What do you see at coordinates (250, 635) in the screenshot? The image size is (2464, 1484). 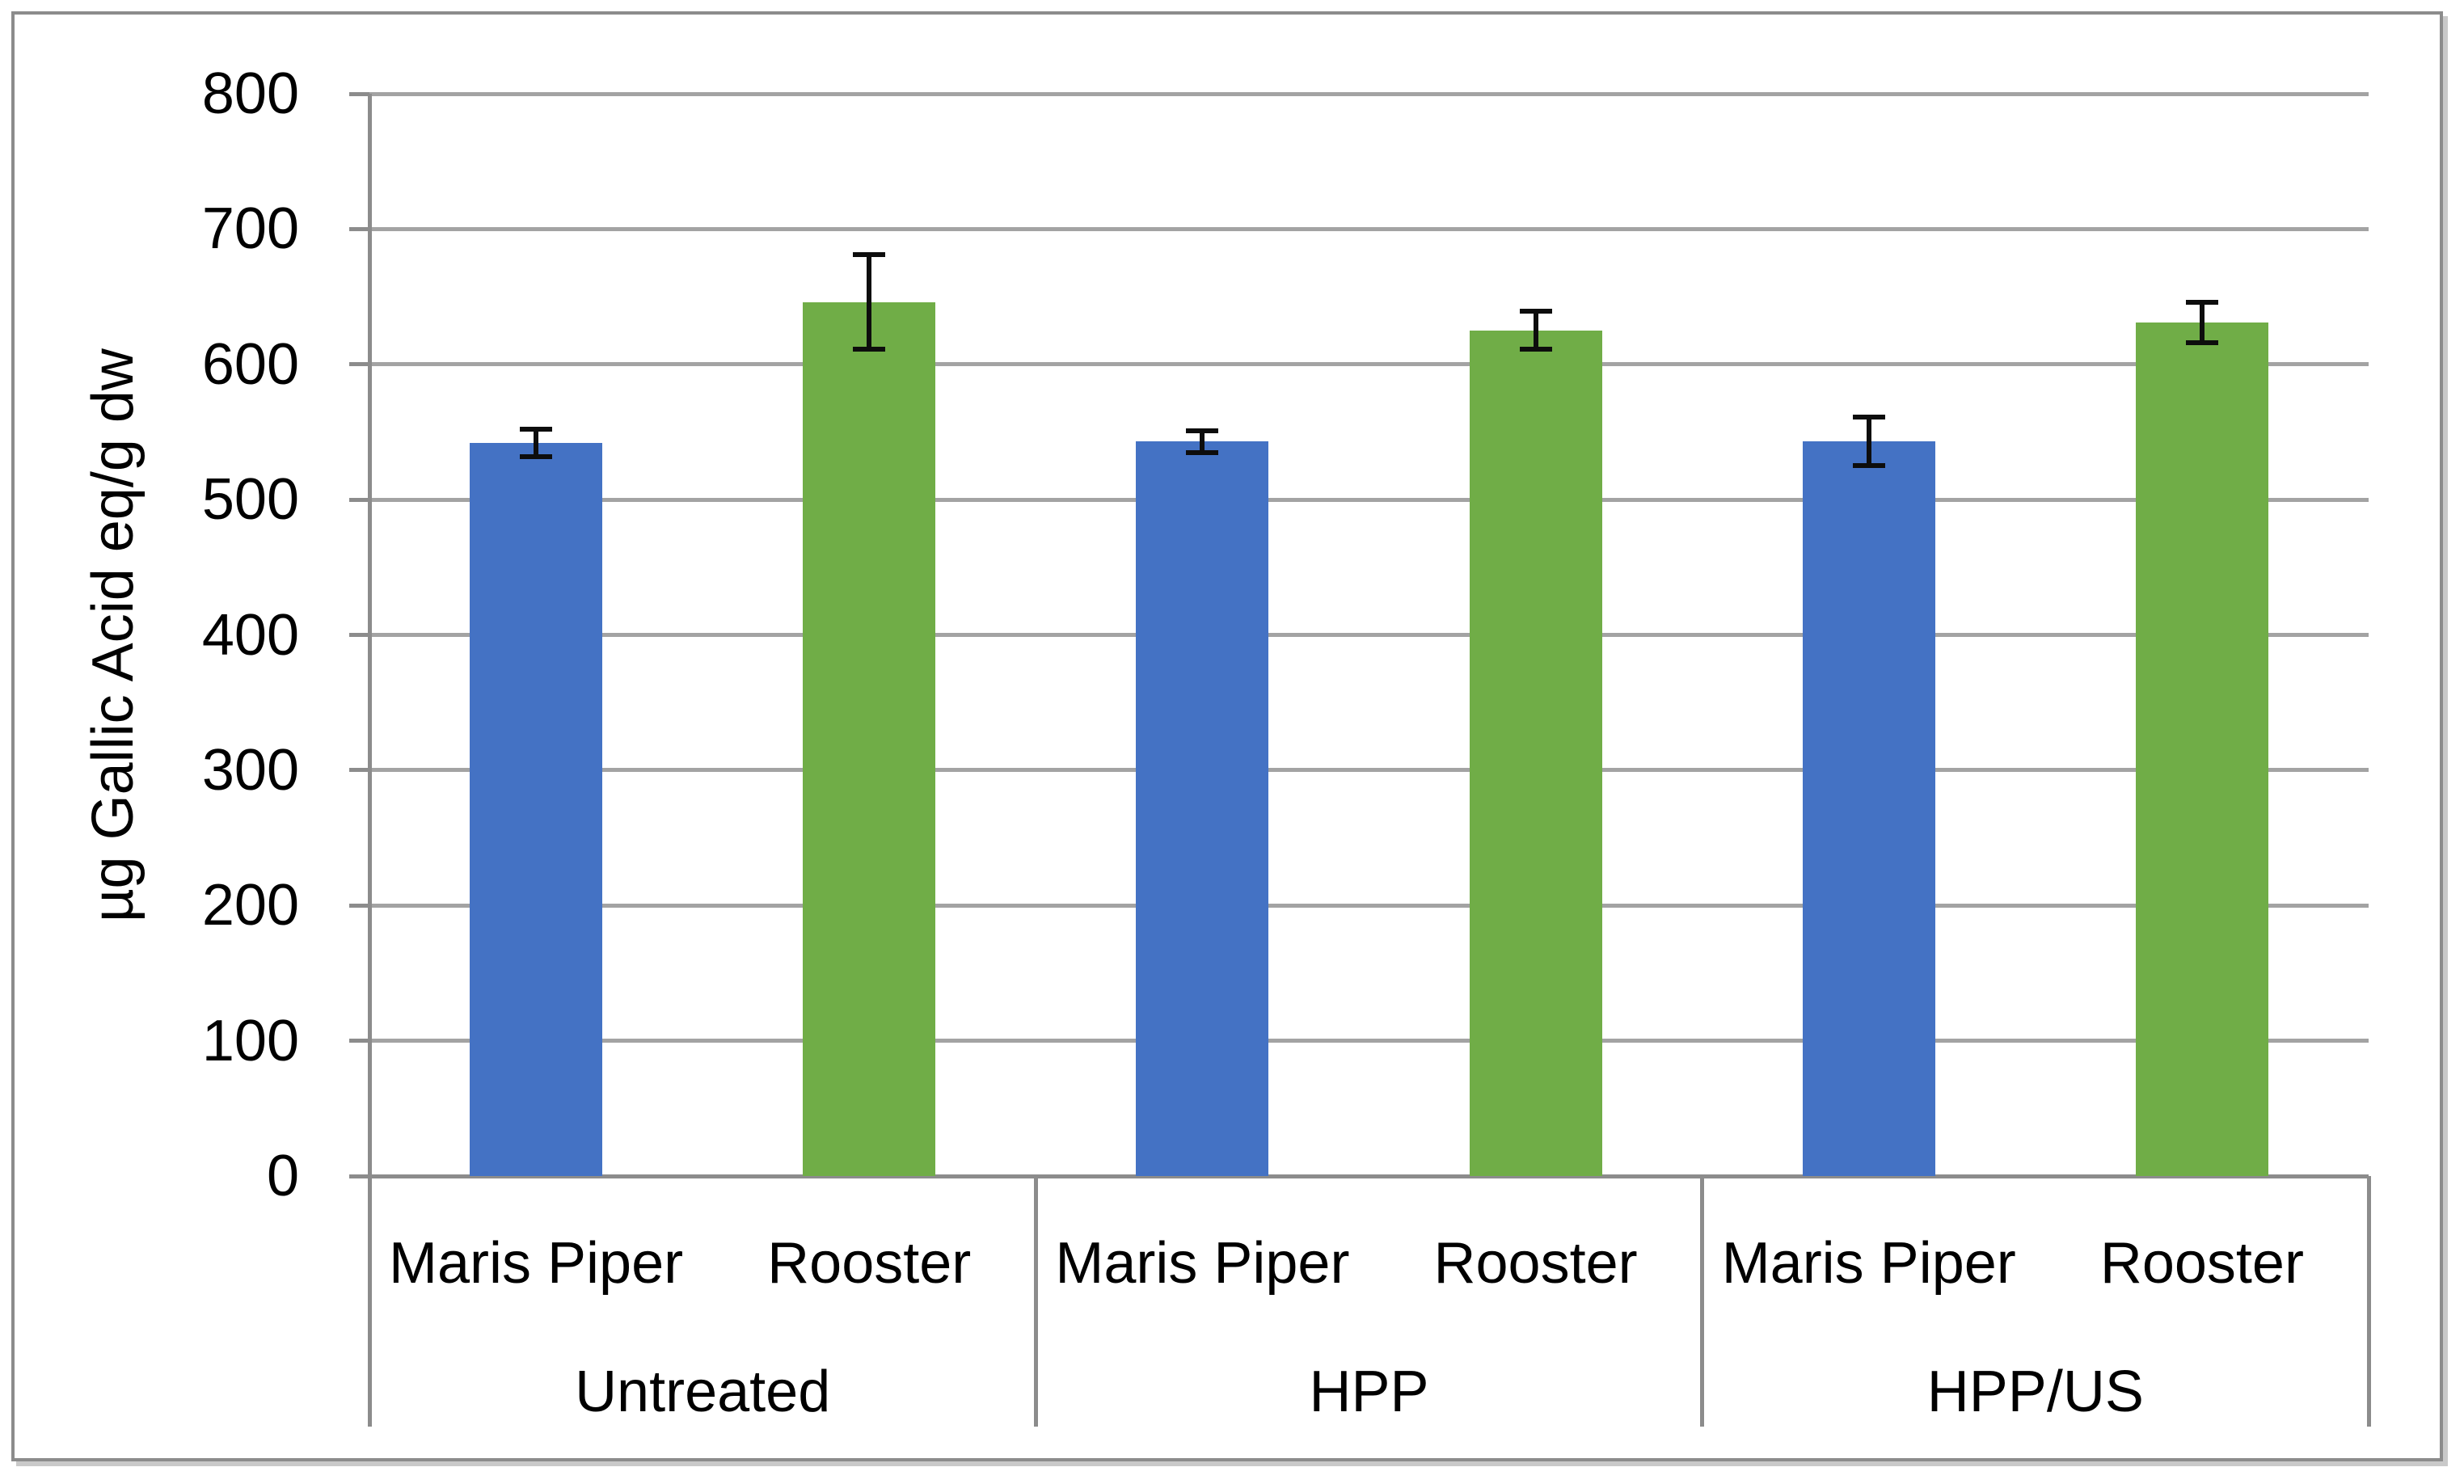 I see `y-tick-label: 400` at bounding box center [250, 635].